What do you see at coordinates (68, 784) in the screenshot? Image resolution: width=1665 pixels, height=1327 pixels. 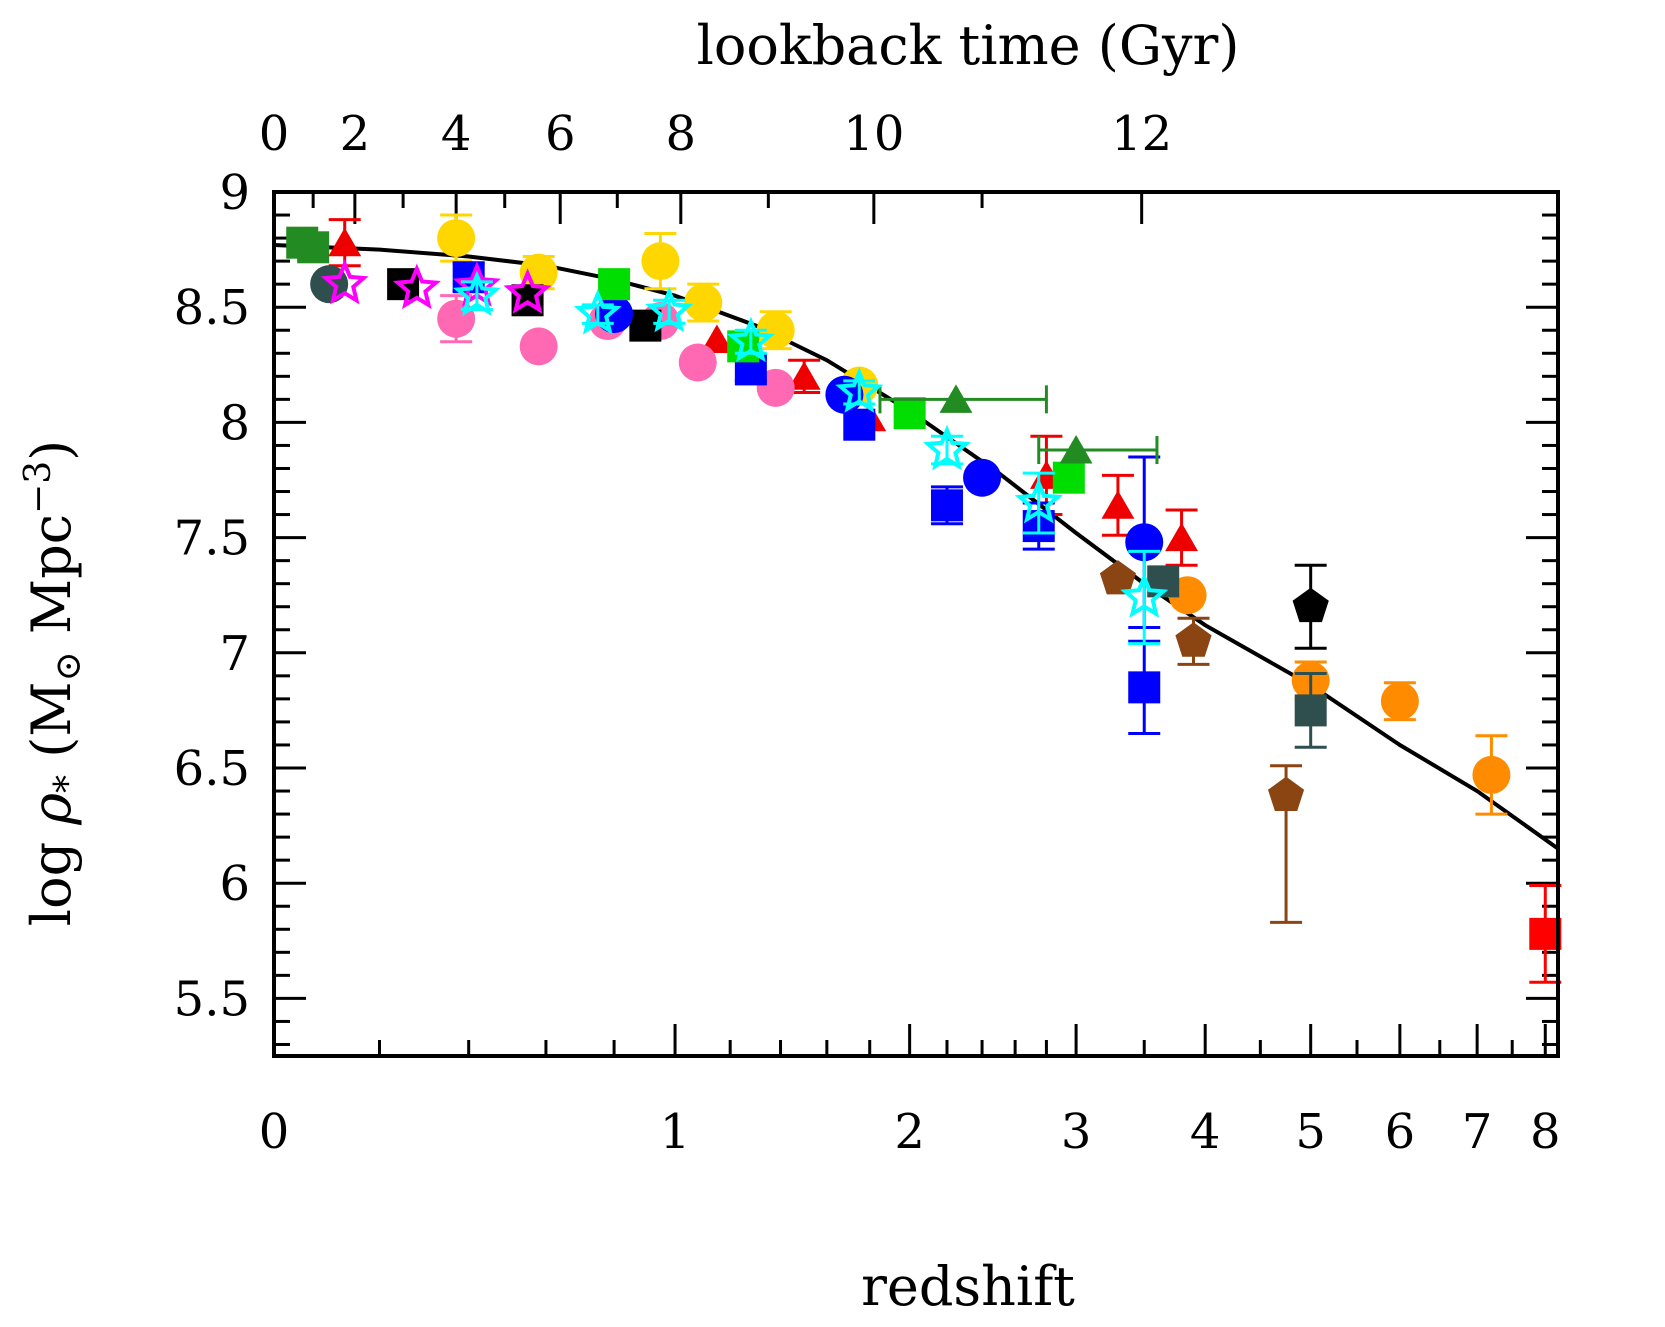 I see `y-title-star: *` at bounding box center [68, 784].